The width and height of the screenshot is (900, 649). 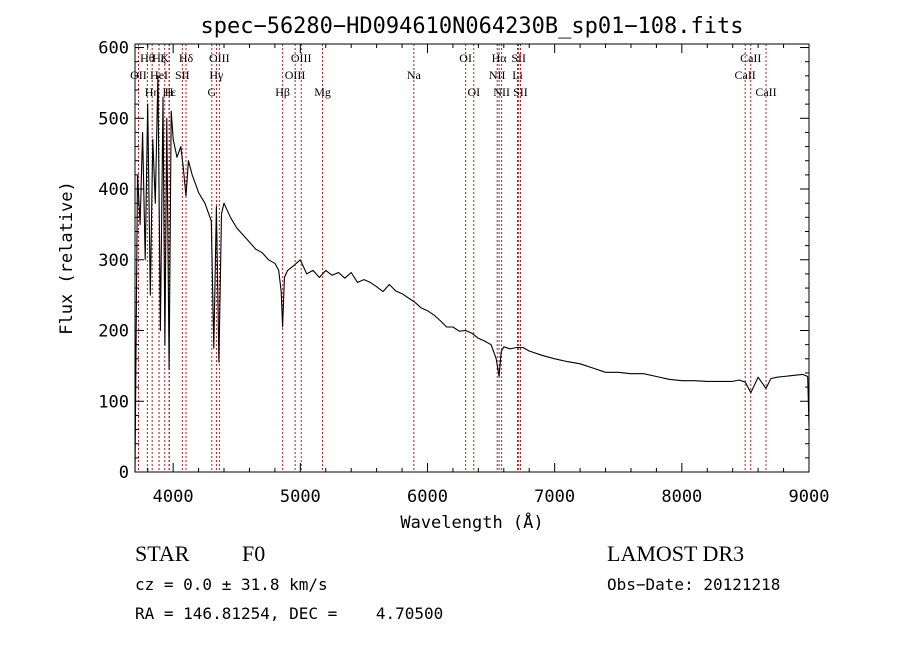 I want to click on line-mark-label: Na, so click(x=414, y=75).